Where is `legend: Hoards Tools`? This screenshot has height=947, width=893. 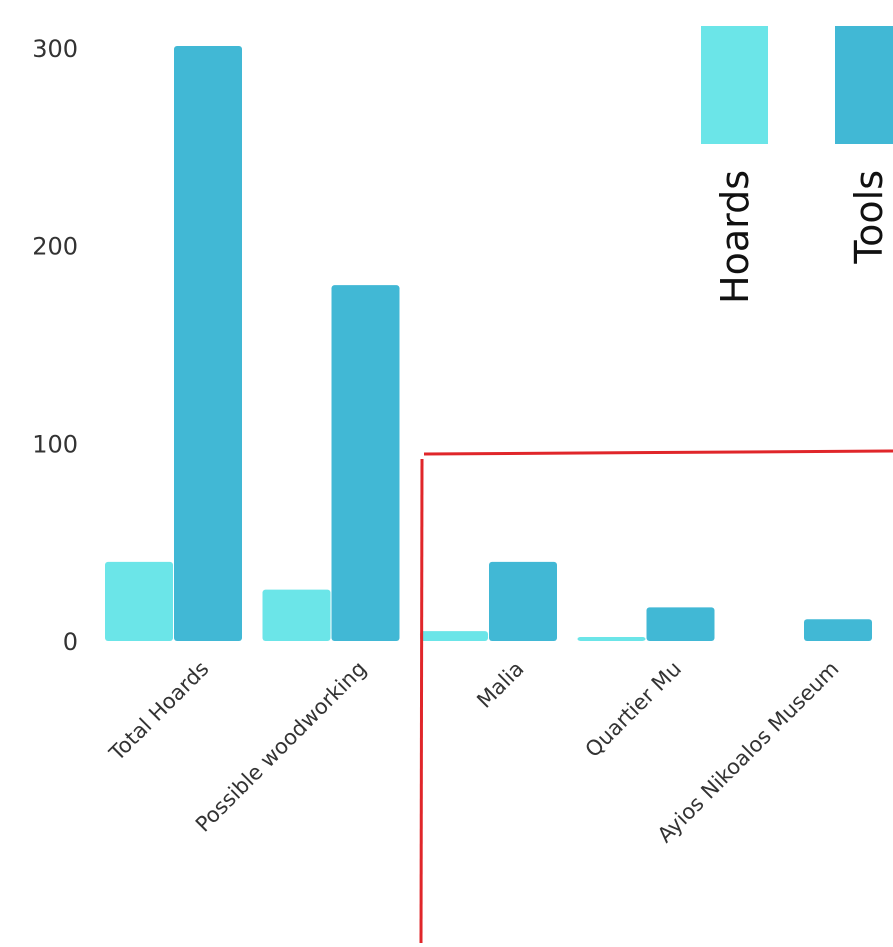 legend: Hoards Tools is located at coordinates (797, 165).